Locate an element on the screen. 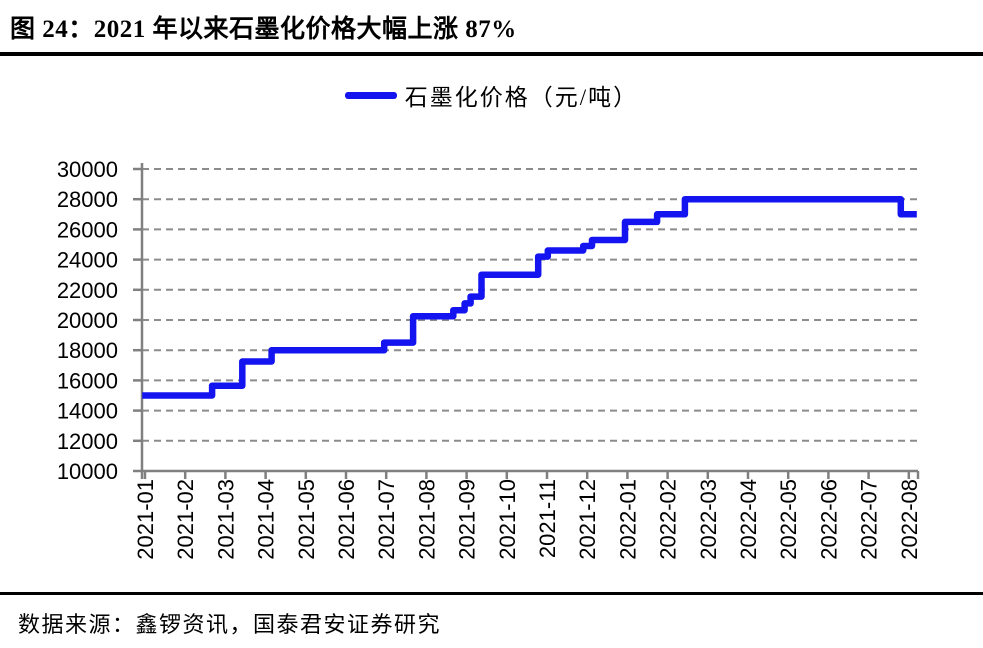  x-axis-label: 2021-10 is located at coordinates (507, 519).